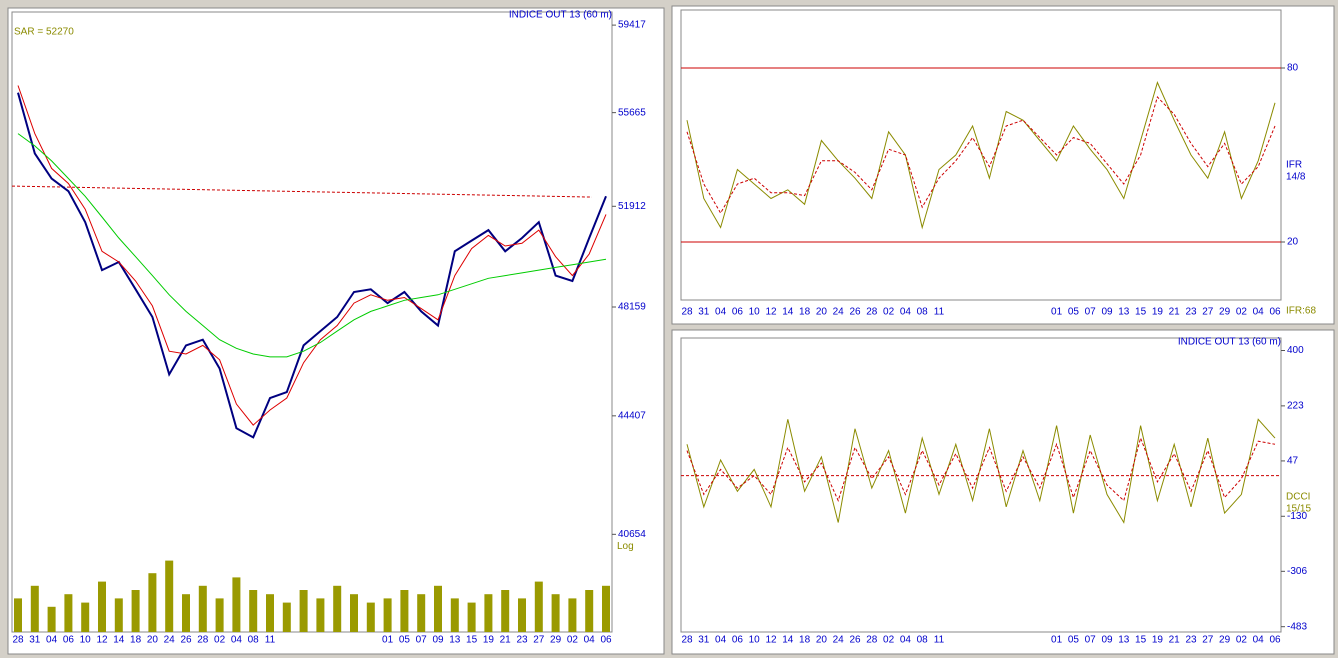 The height and width of the screenshot is (658, 1338). Describe the element at coordinates (1296, 177) in the screenshot. I see `indicator-params: 14/8` at that location.